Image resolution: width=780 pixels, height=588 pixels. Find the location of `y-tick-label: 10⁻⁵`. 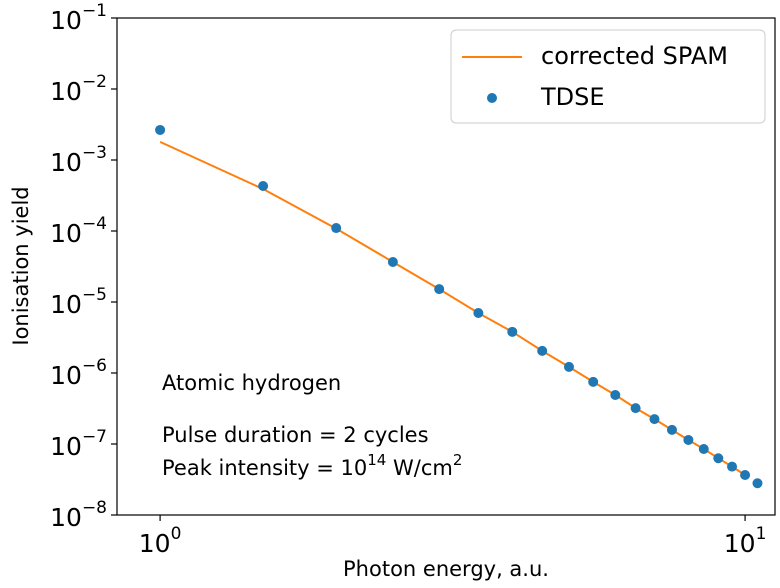

y-tick-label: 10⁻⁵ is located at coordinates (78, 302).